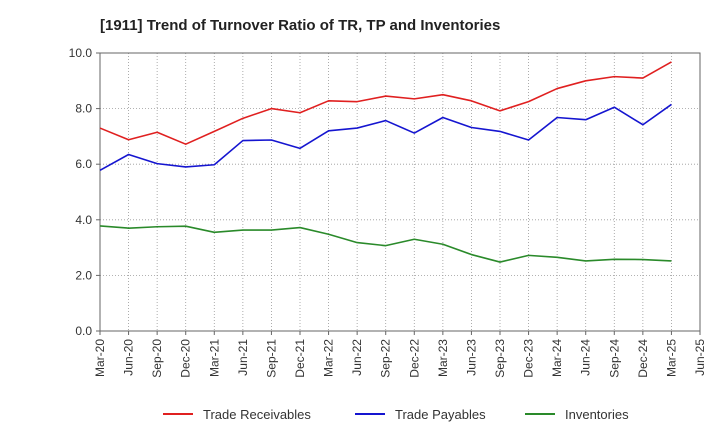 This screenshot has width=720, height=440. I want to click on x-tick-label: Sep-21, so click(271, 358).